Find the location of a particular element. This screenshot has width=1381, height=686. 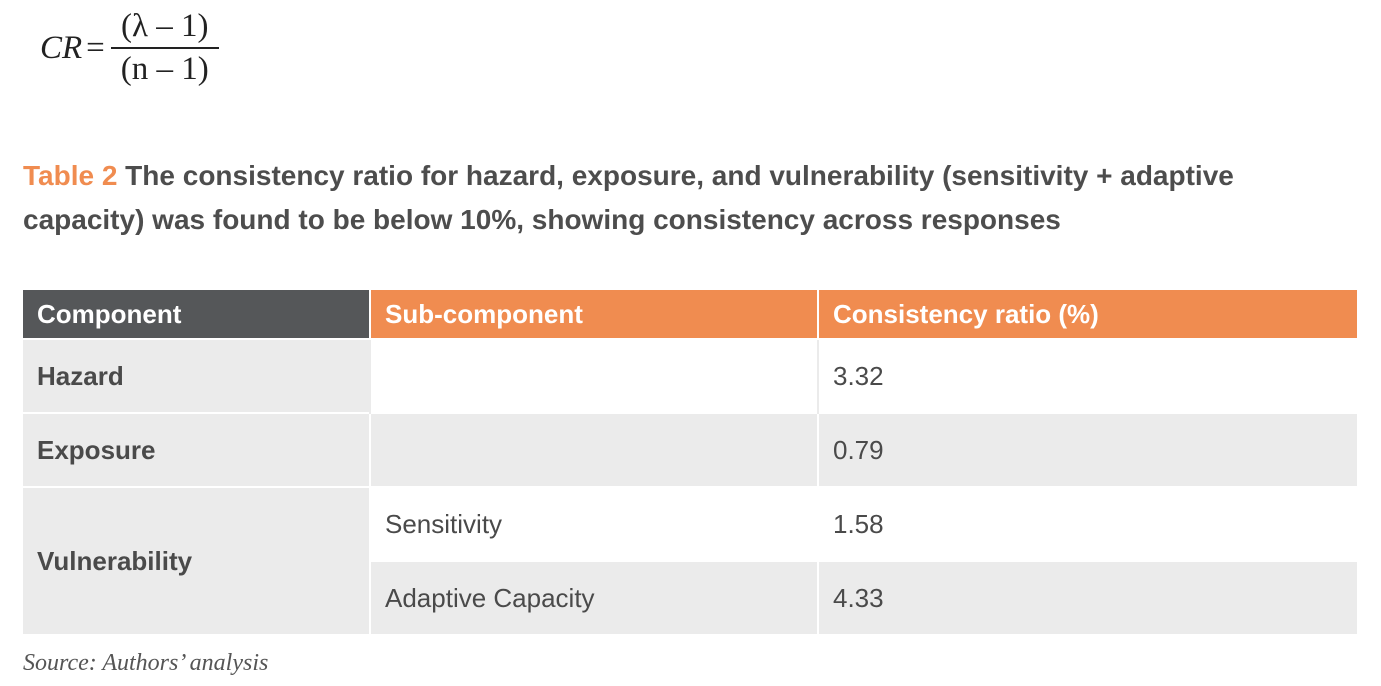

cell-component: Vulnerability is located at coordinates (197, 560).